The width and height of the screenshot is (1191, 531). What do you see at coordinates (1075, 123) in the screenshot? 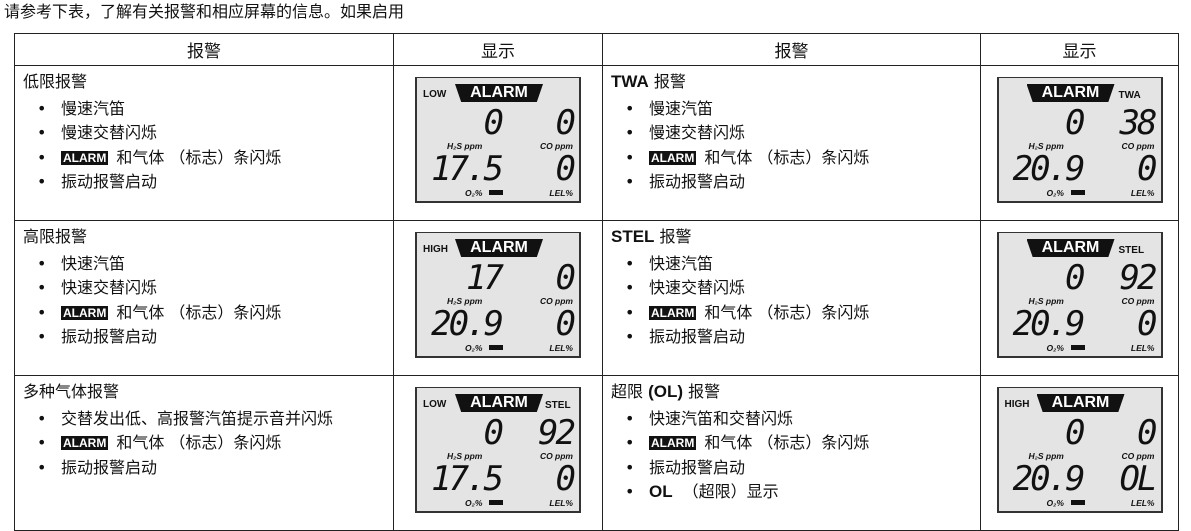
I see `h2s-reading: 0` at bounding box center [1075, 123].